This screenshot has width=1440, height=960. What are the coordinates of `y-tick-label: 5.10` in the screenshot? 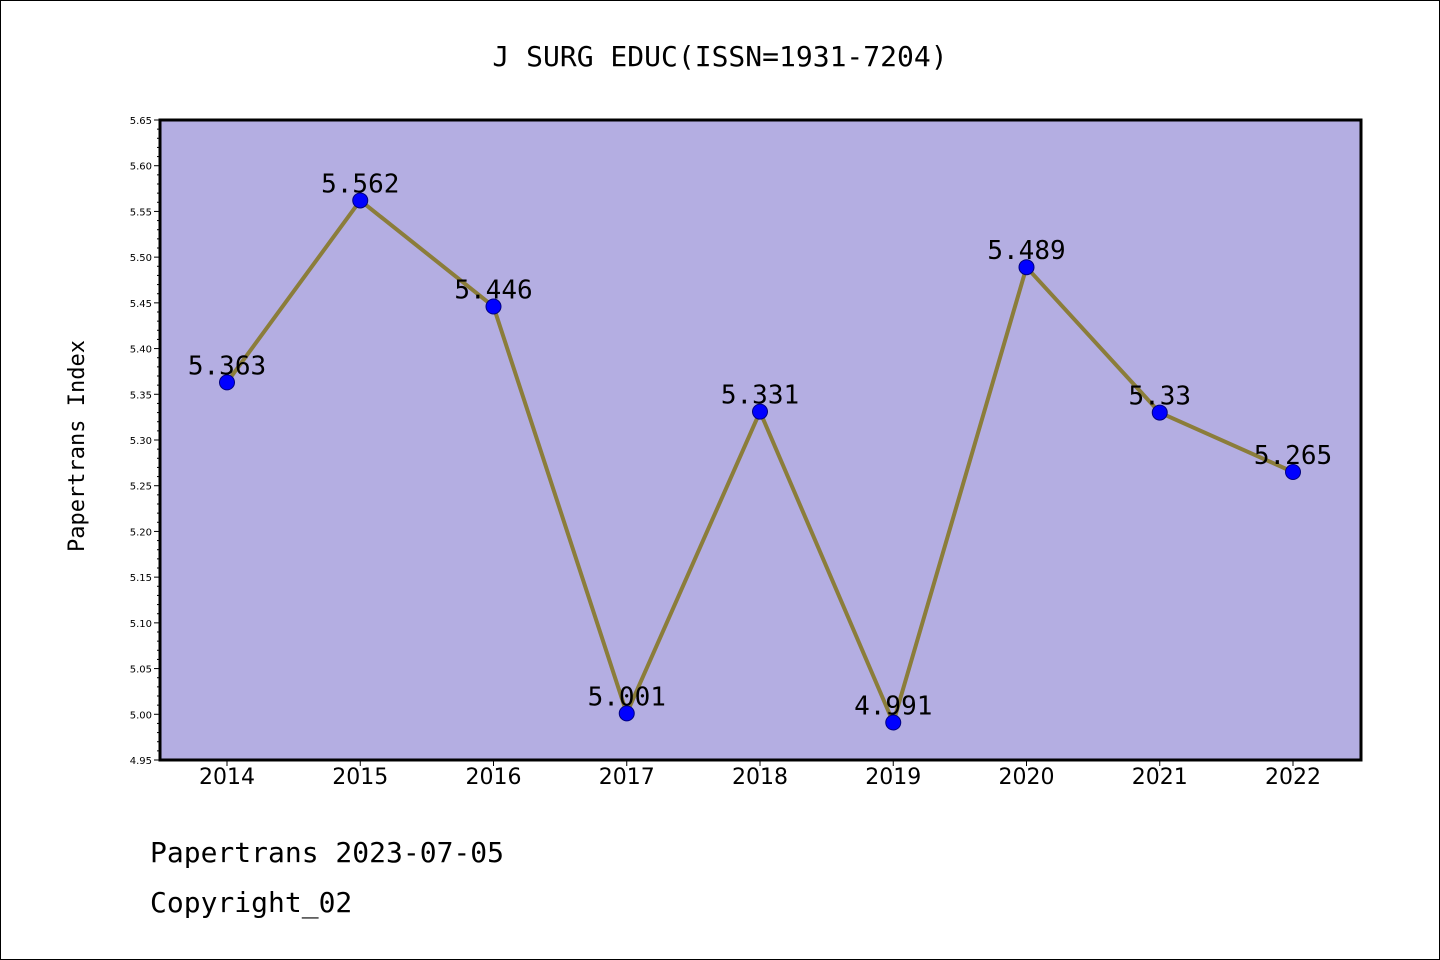 It's located at (141, 624).